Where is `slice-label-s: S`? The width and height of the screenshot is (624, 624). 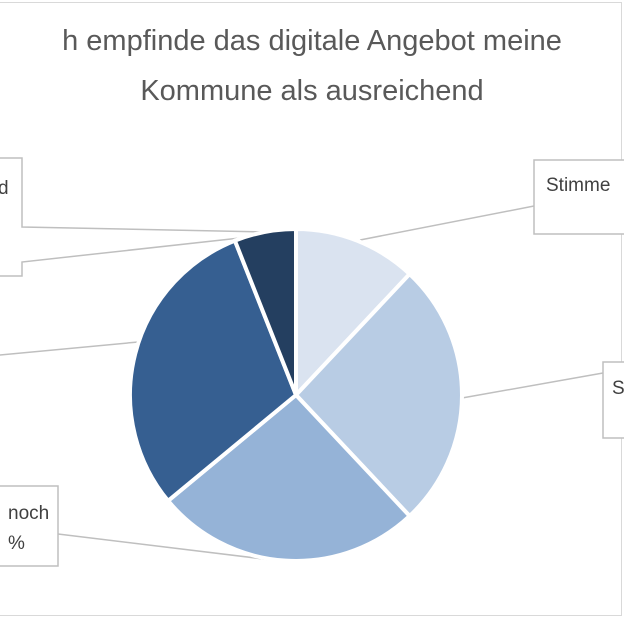 slice-label-s: S is located at coordinates (618, 388).